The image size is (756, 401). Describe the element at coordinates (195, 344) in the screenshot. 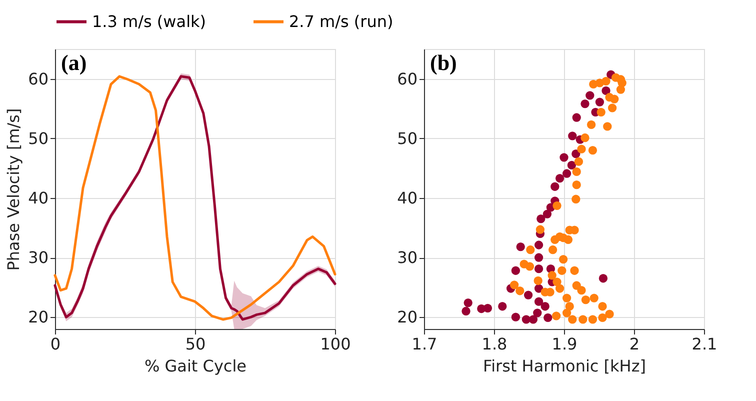

I see `x-tick-label: 50` at that location.